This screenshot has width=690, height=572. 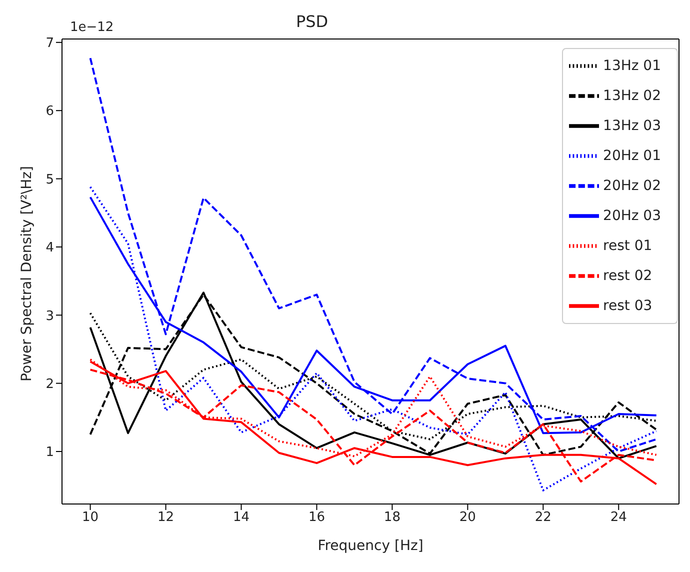 What do you see at coordinates (618, 518) in the screenshot?
I see `x-tick-label: 24` at bounding box center [618, 518].